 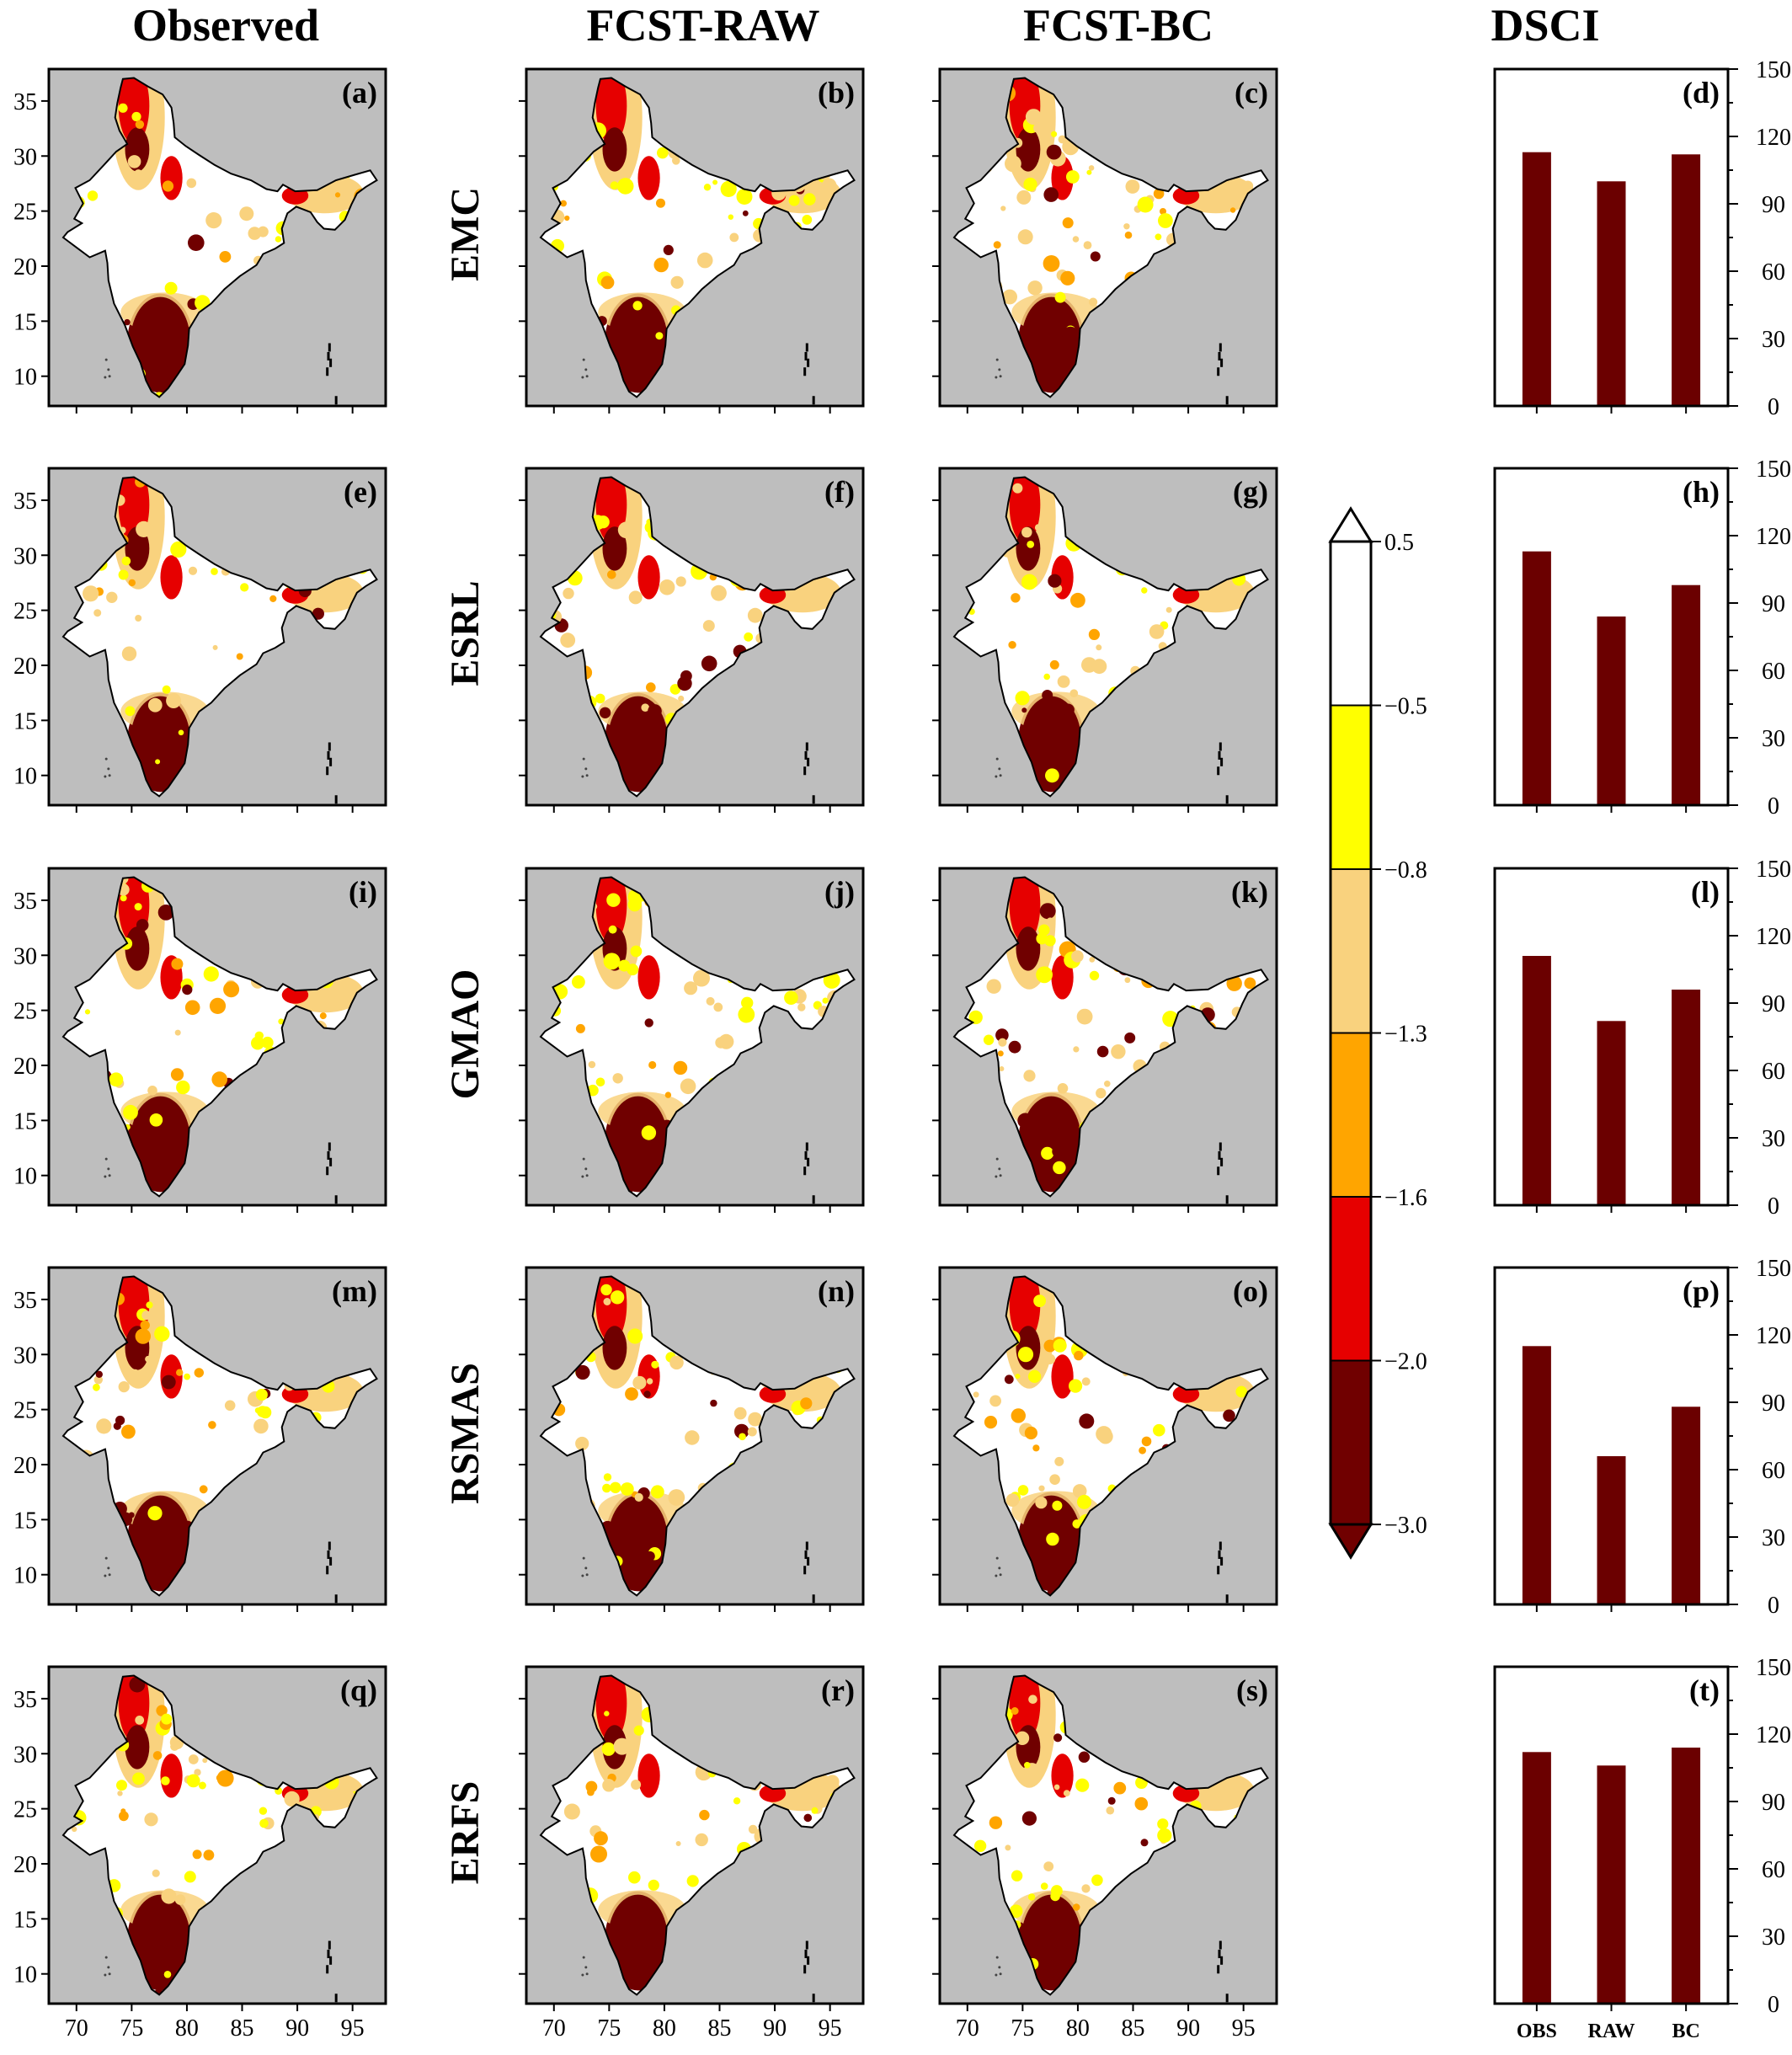 I want to click on row-label-esrl: ESRL, so click(x=465, y=633).